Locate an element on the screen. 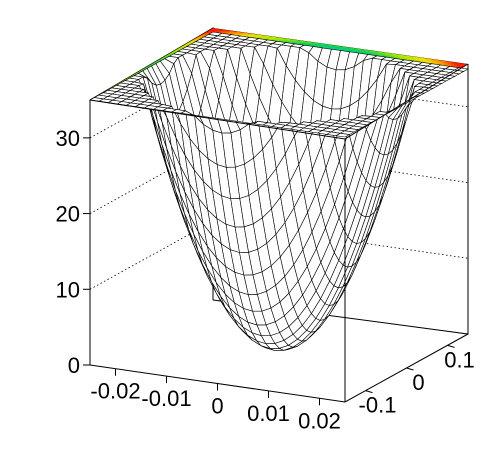 The width and height of the screenshot is (496, 472). y-tick-label: 0 is located at coordinates (418, 382).